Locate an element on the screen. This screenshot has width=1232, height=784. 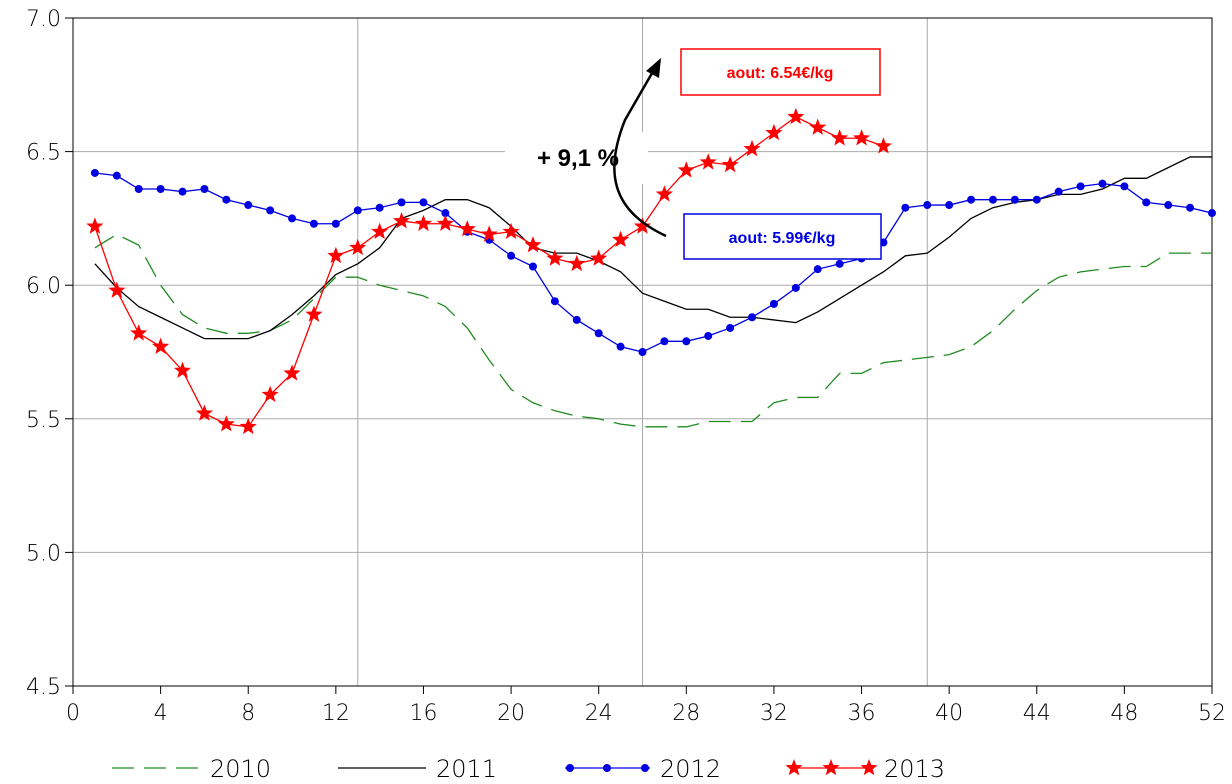
svg-text: 2011 is located at coordinates (466, 769).